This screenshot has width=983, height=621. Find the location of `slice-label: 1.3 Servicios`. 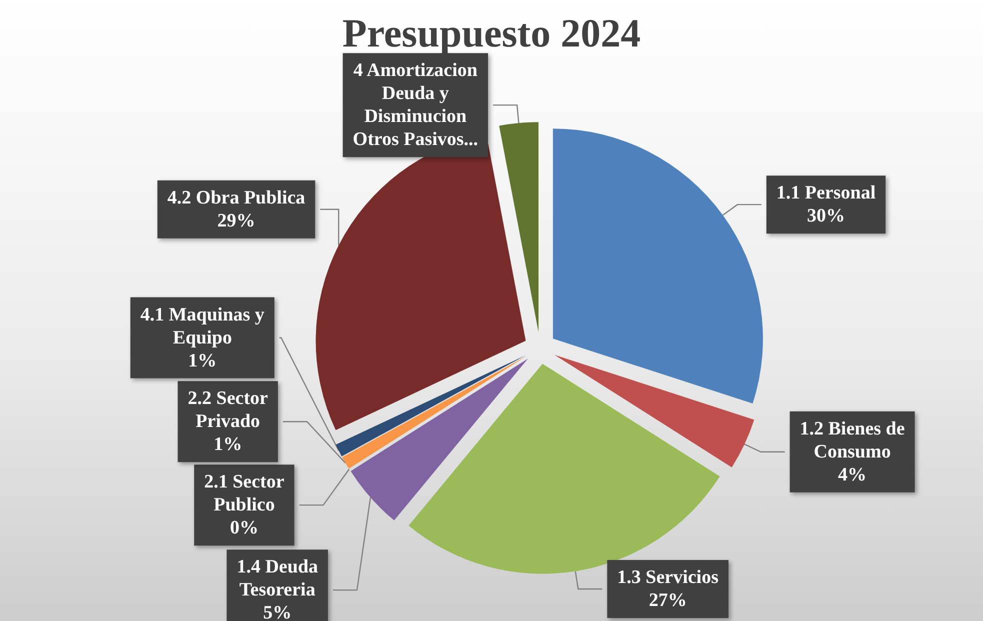

slice-label: 1.3 Servicios is located at coordinates (667, 577).